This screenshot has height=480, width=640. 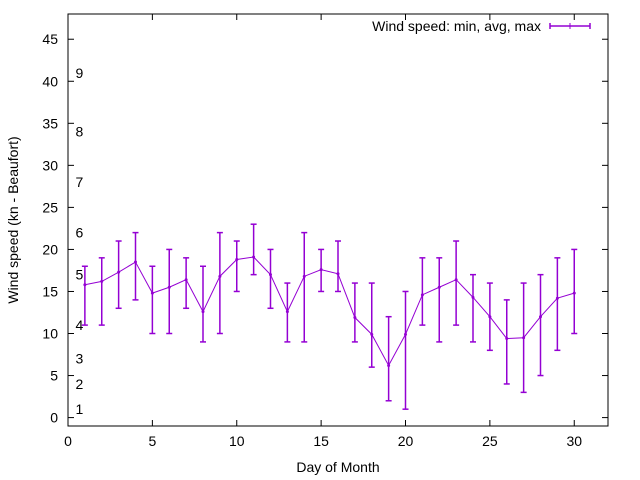 What do you see at coordinates (54, 418) in the screenshot?
I see `y-tick-label: 0` at bounding box center [54, 418].